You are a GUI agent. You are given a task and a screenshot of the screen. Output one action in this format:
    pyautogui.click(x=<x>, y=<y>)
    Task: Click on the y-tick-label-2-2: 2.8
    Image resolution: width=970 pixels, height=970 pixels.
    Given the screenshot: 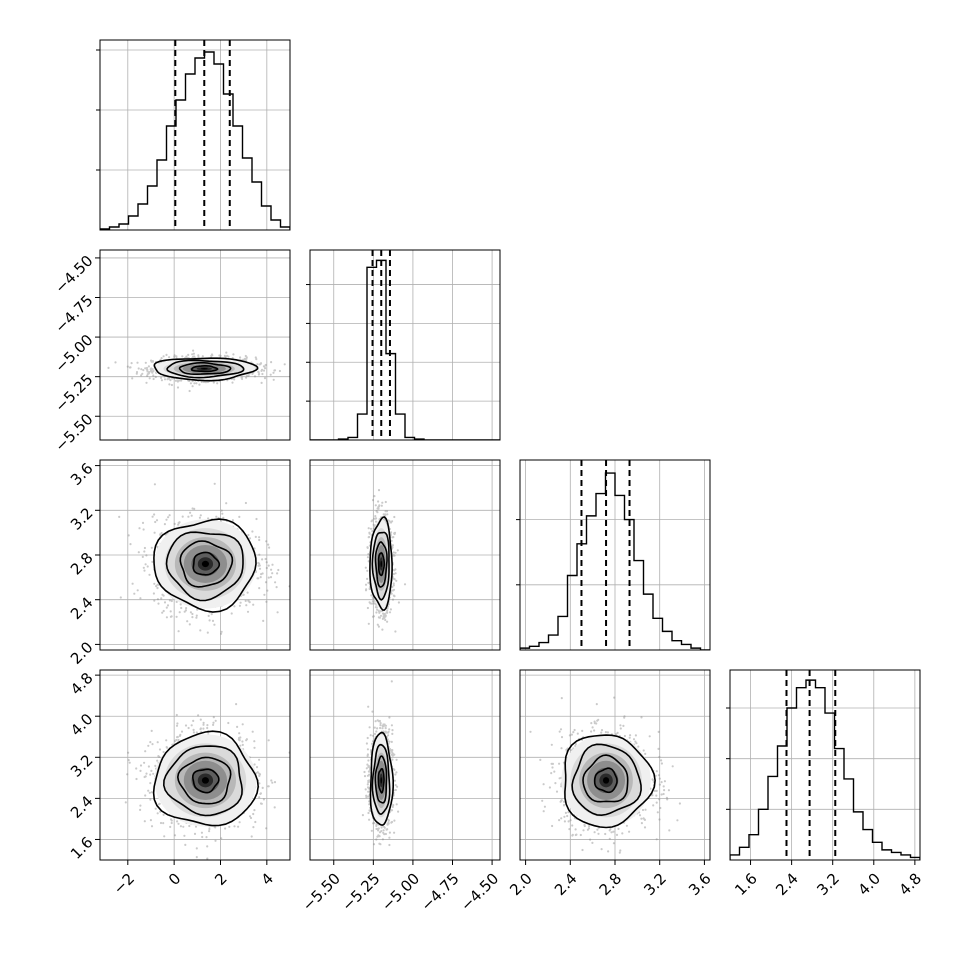 What is the action you would take?
    pyautogui.click(x=82, y=564)
    